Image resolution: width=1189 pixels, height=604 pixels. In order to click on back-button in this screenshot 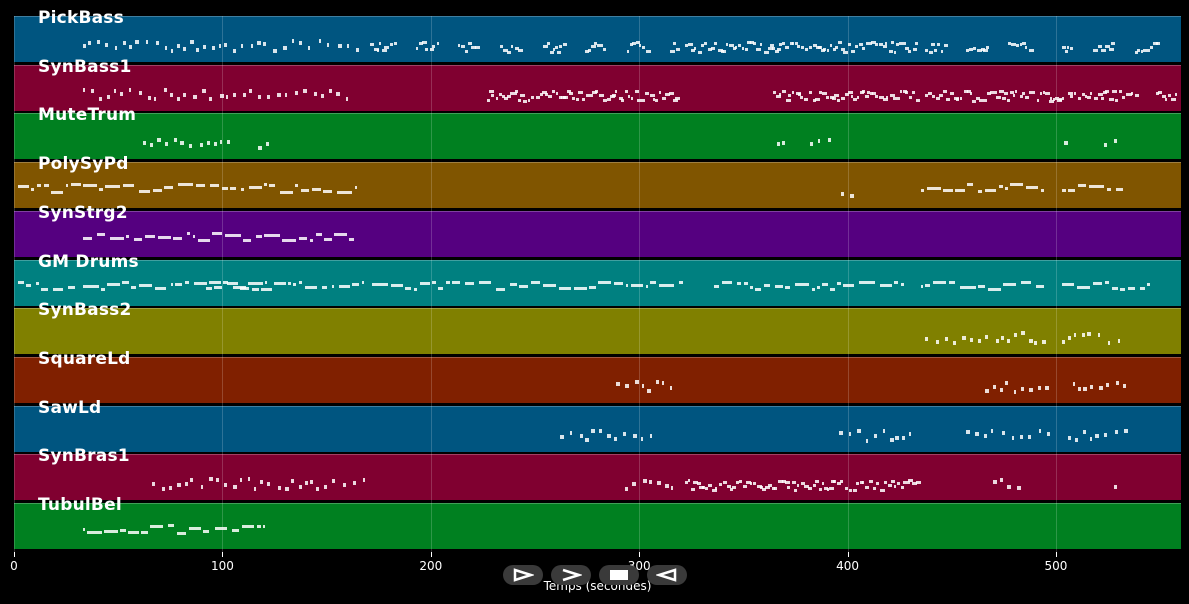, I will do `click(667, 575)`.